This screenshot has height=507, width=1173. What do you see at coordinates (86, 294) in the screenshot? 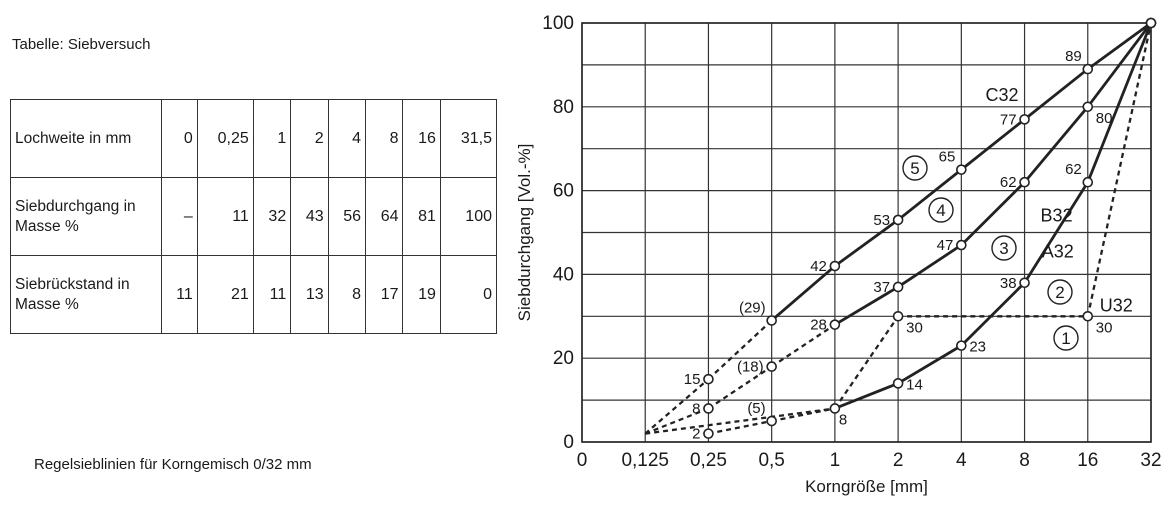
I see `row-label: Siebrückstand in Masse %` at bounding box center [86, 294].